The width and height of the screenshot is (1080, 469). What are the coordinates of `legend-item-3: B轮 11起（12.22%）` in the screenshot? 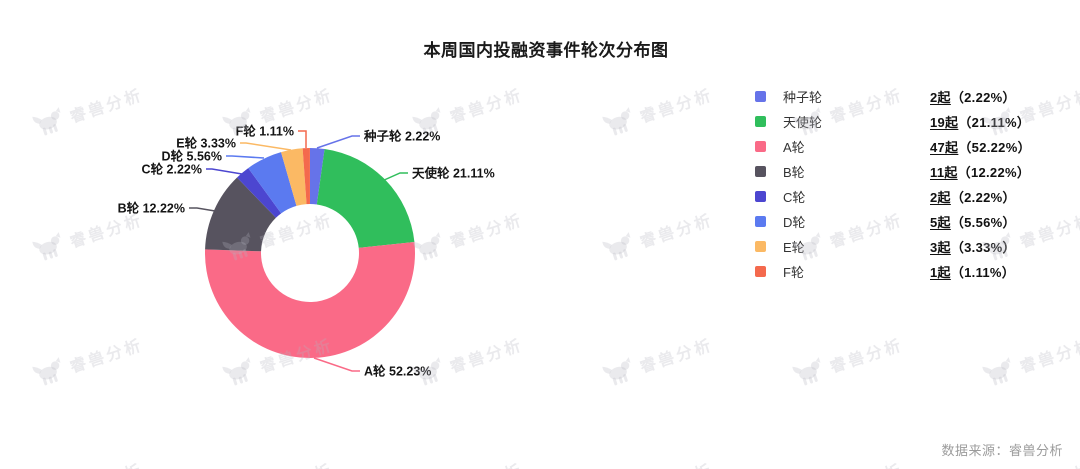 It's located at (893, 171).